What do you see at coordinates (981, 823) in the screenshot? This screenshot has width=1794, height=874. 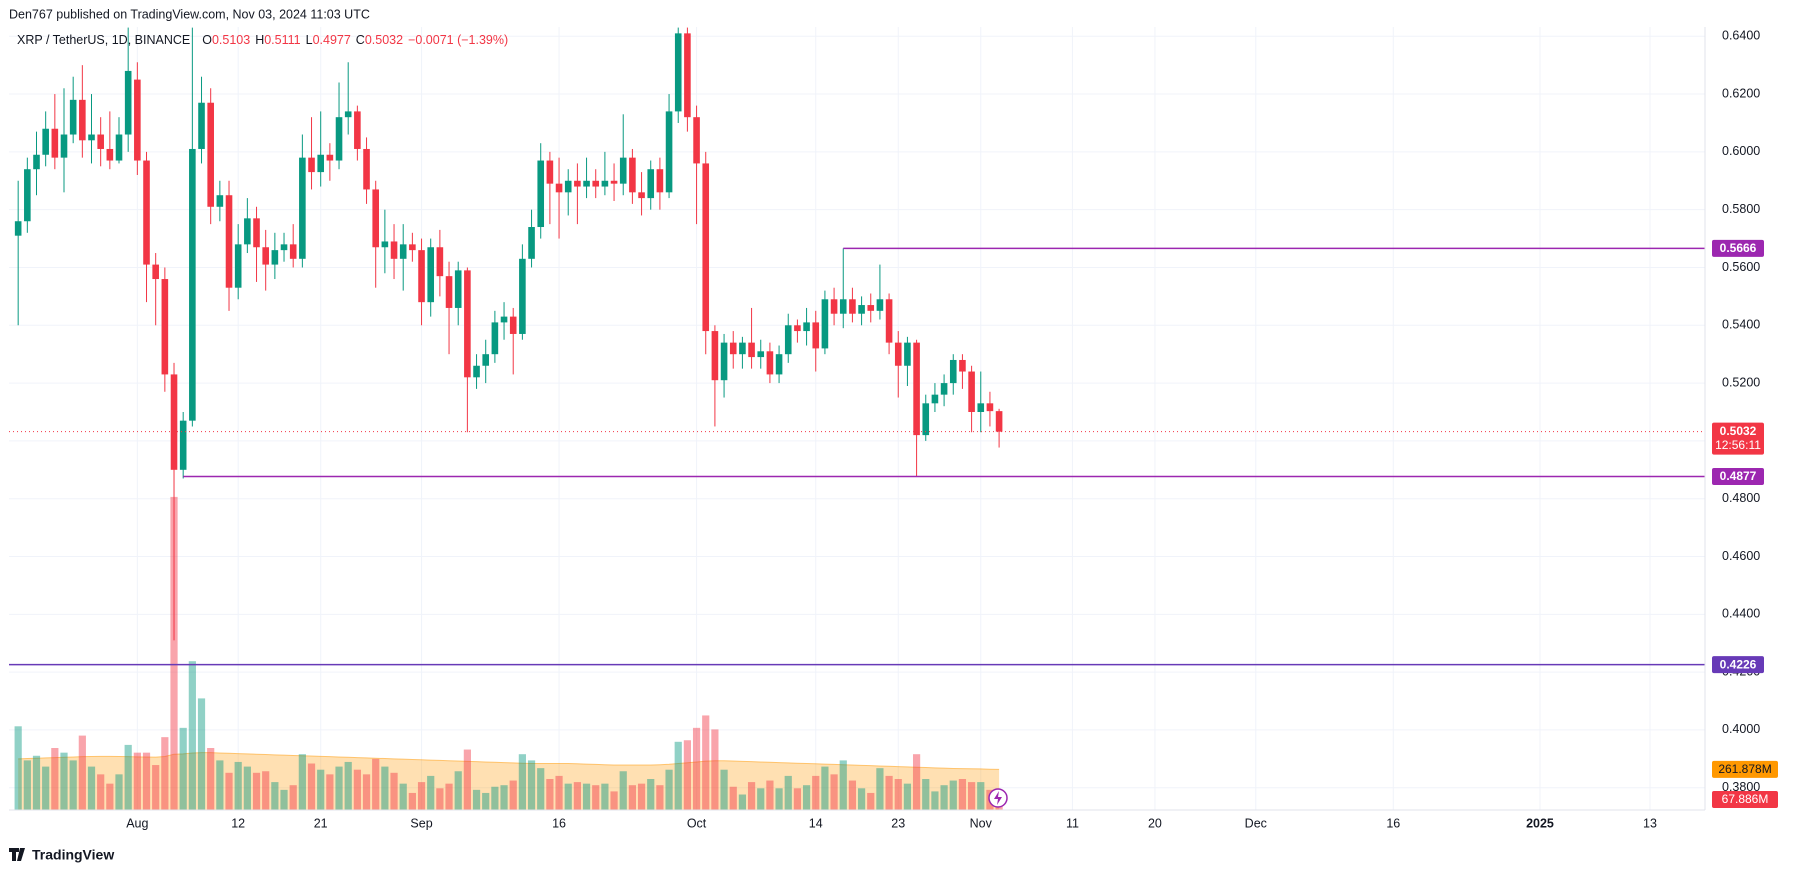 I see `x-tick-label: Nov` at bounding box center [981, 823].